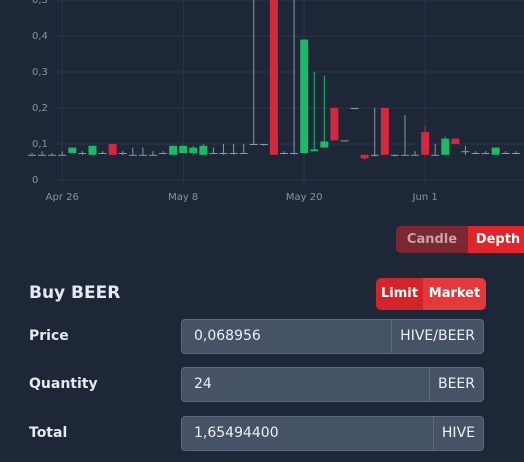  Describe the element at coordinates (62, 197) in the screenshot. I see `x-tick-label: Apr 26` at that location.